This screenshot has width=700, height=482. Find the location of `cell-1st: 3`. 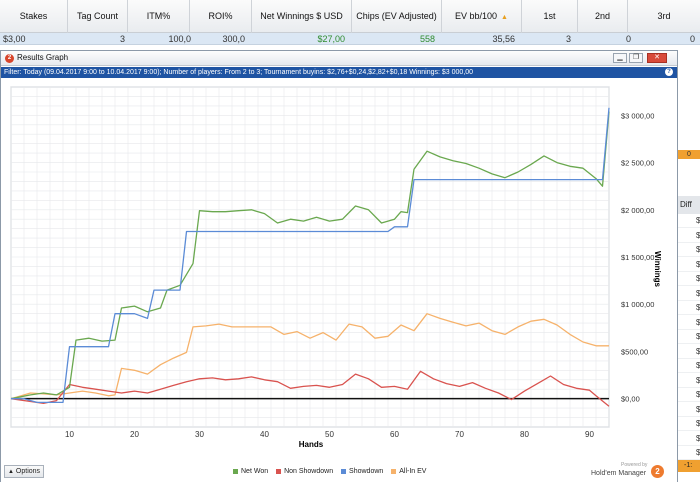

cell-1st: 3 is located at coordinates (568, 39).